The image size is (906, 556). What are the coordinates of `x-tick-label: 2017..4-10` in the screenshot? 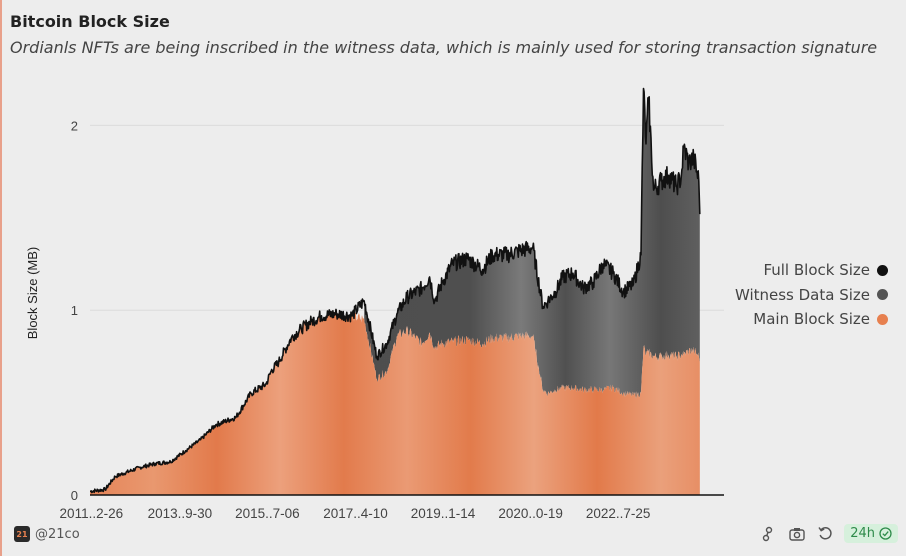 It's located at (355, 513).